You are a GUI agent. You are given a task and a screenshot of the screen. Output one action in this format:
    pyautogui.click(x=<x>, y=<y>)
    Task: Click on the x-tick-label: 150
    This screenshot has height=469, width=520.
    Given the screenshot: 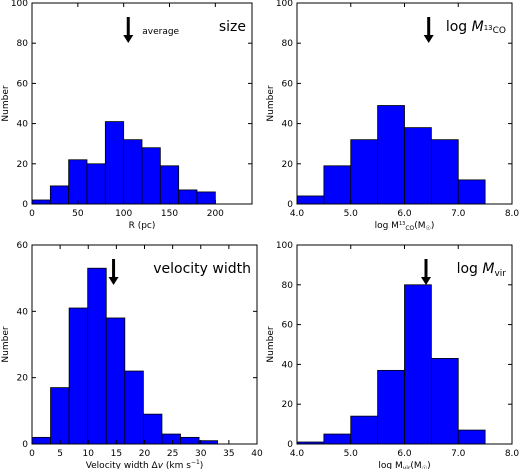 What is the action you would take?
    pyautogui.click(x=169, y=214)
    